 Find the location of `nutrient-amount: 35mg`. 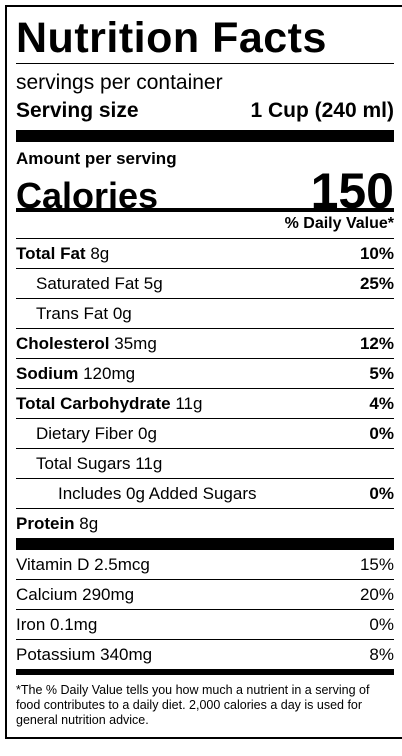

nutrient-amount: 35mg is located at coordinates (135, 343).